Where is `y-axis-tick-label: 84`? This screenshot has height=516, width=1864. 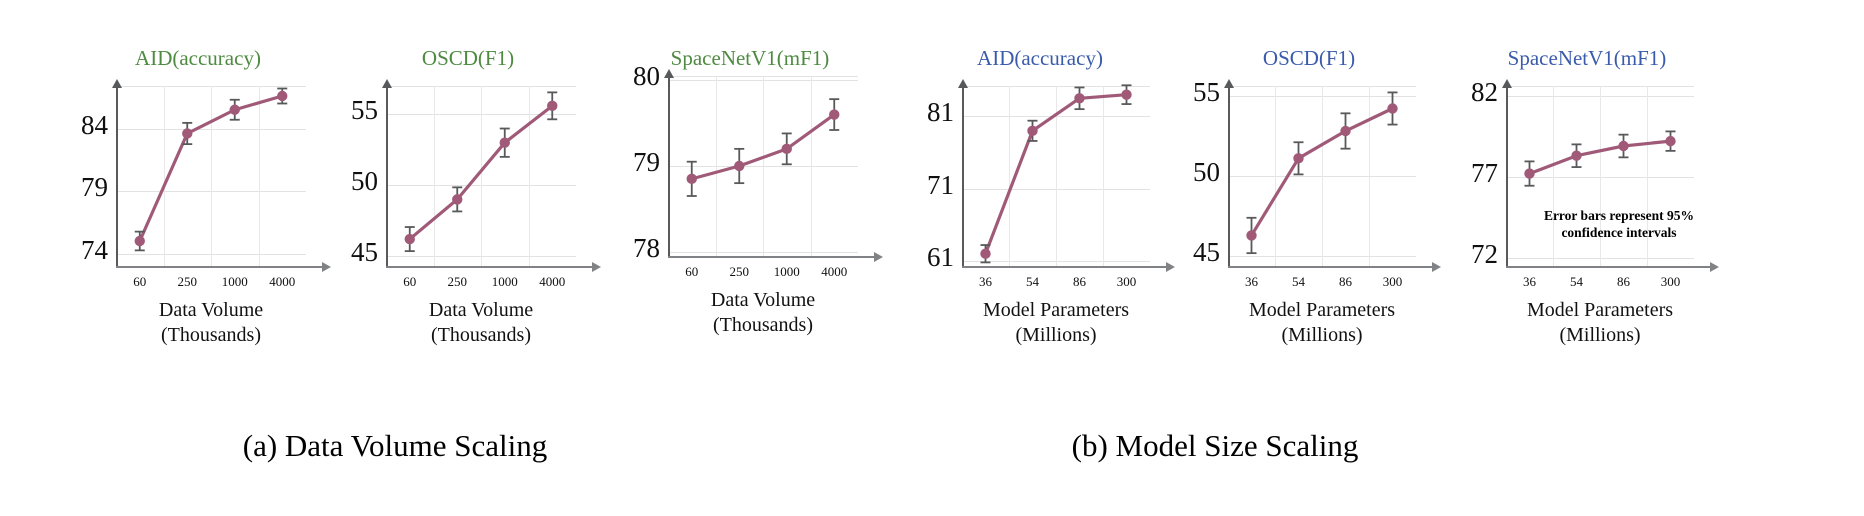
y-axis-tick-label: 84 is located at coordinates (94, 124).